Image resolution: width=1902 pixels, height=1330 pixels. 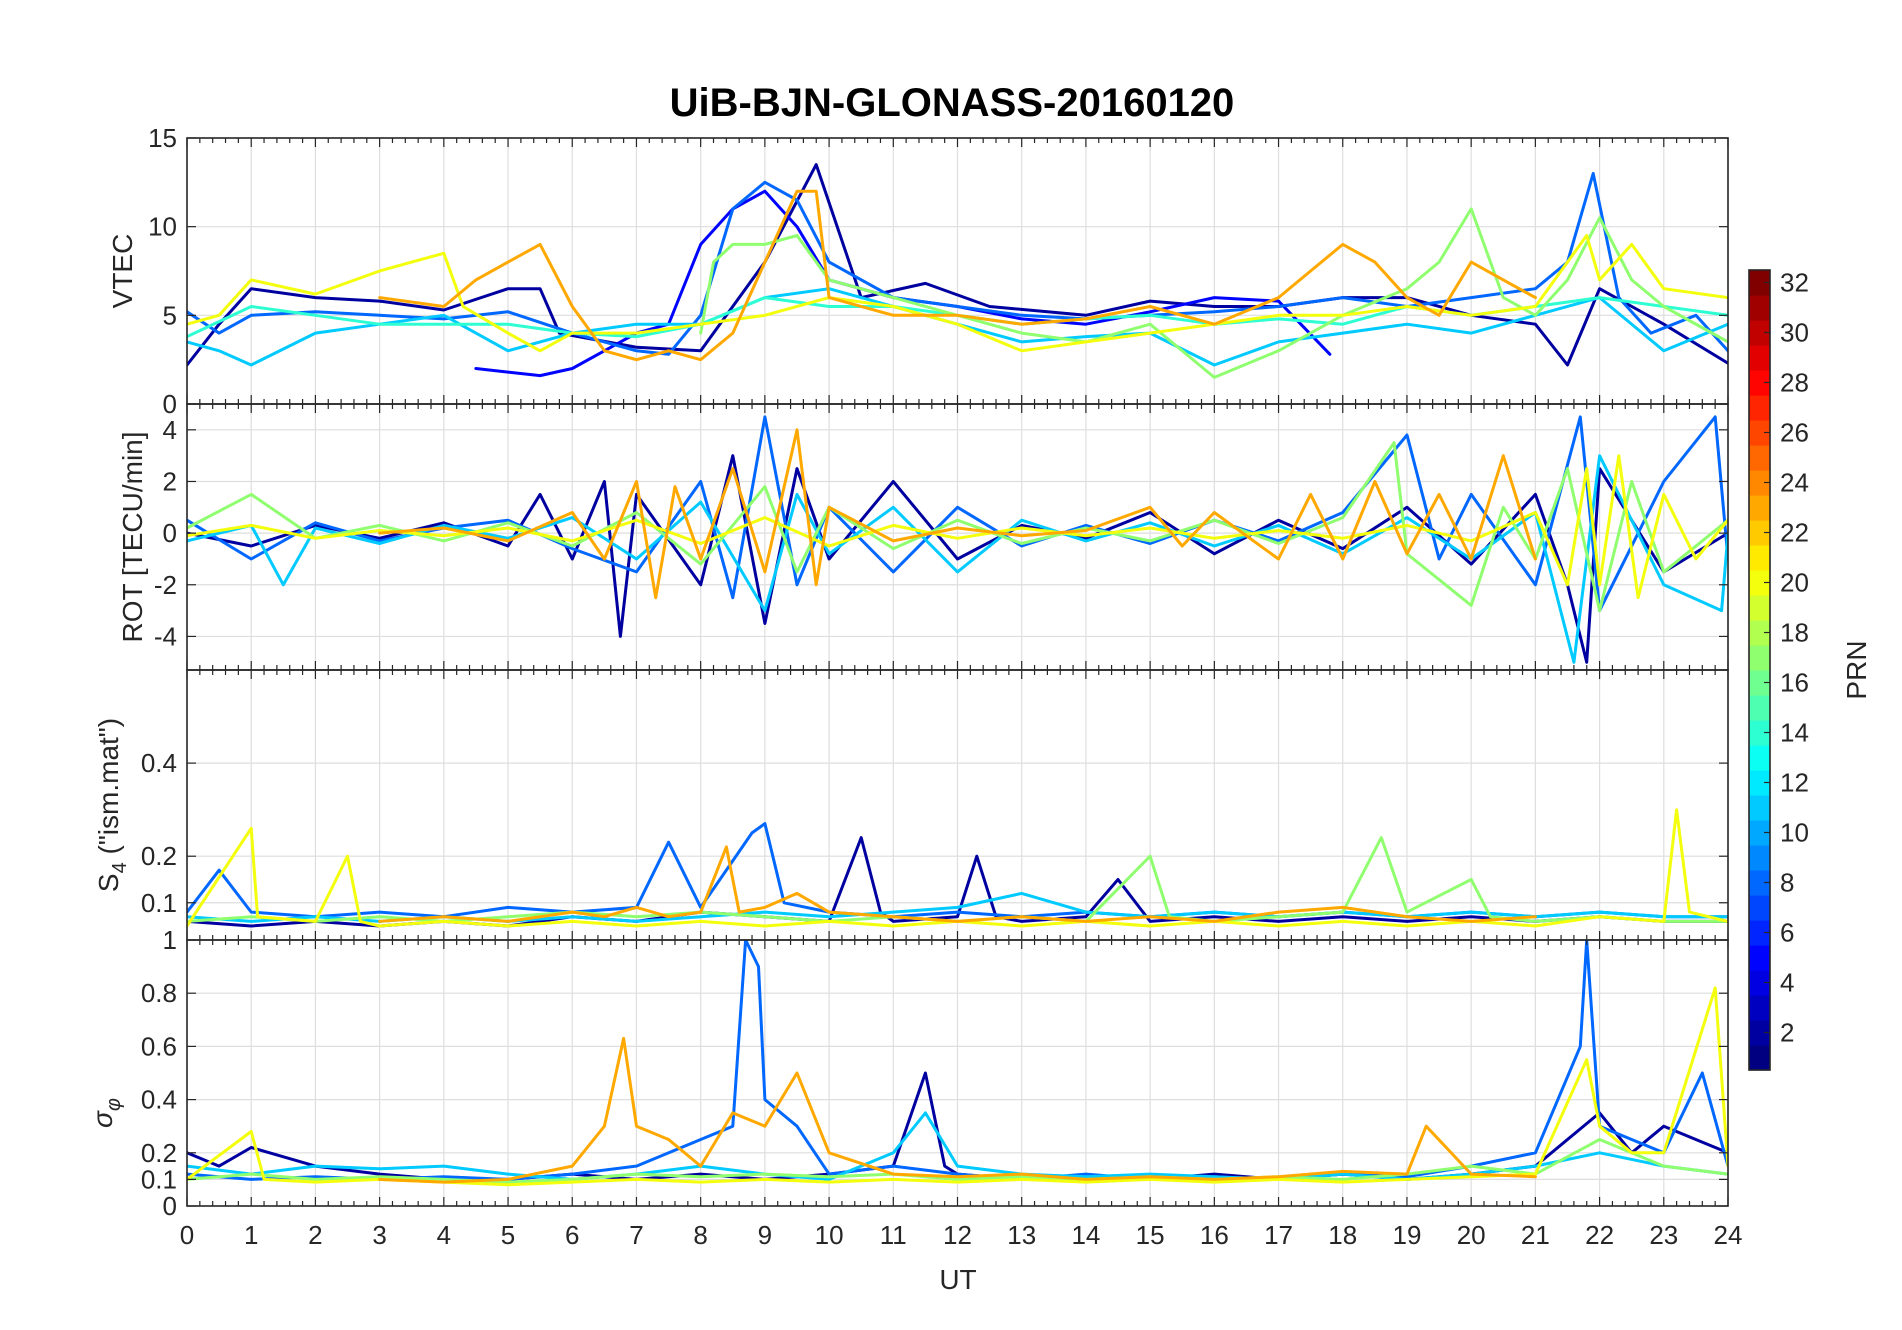 I want to click on y-tick-label: 0.8, so click(x=159, y=993).